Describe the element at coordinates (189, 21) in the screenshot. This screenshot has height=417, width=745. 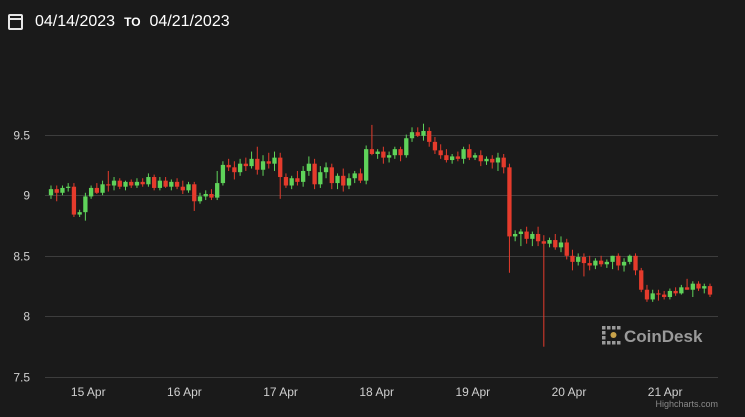
I see `to-date: 04/21/2023` at that location.